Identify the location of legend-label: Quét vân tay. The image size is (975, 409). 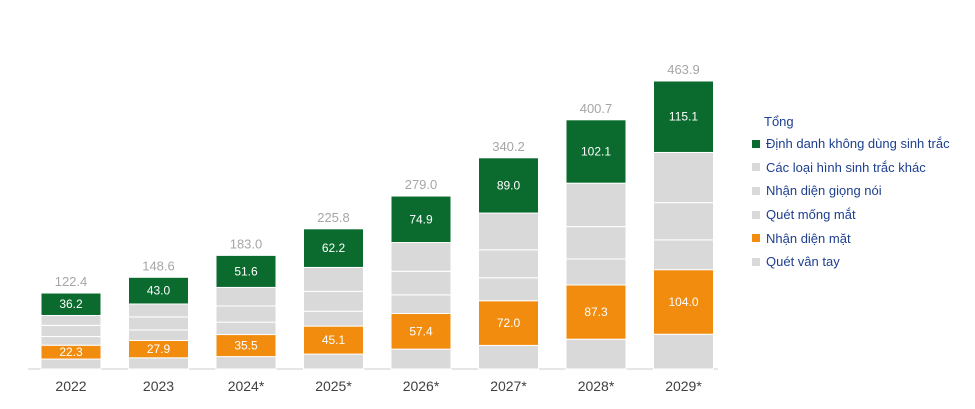
(803, 262).